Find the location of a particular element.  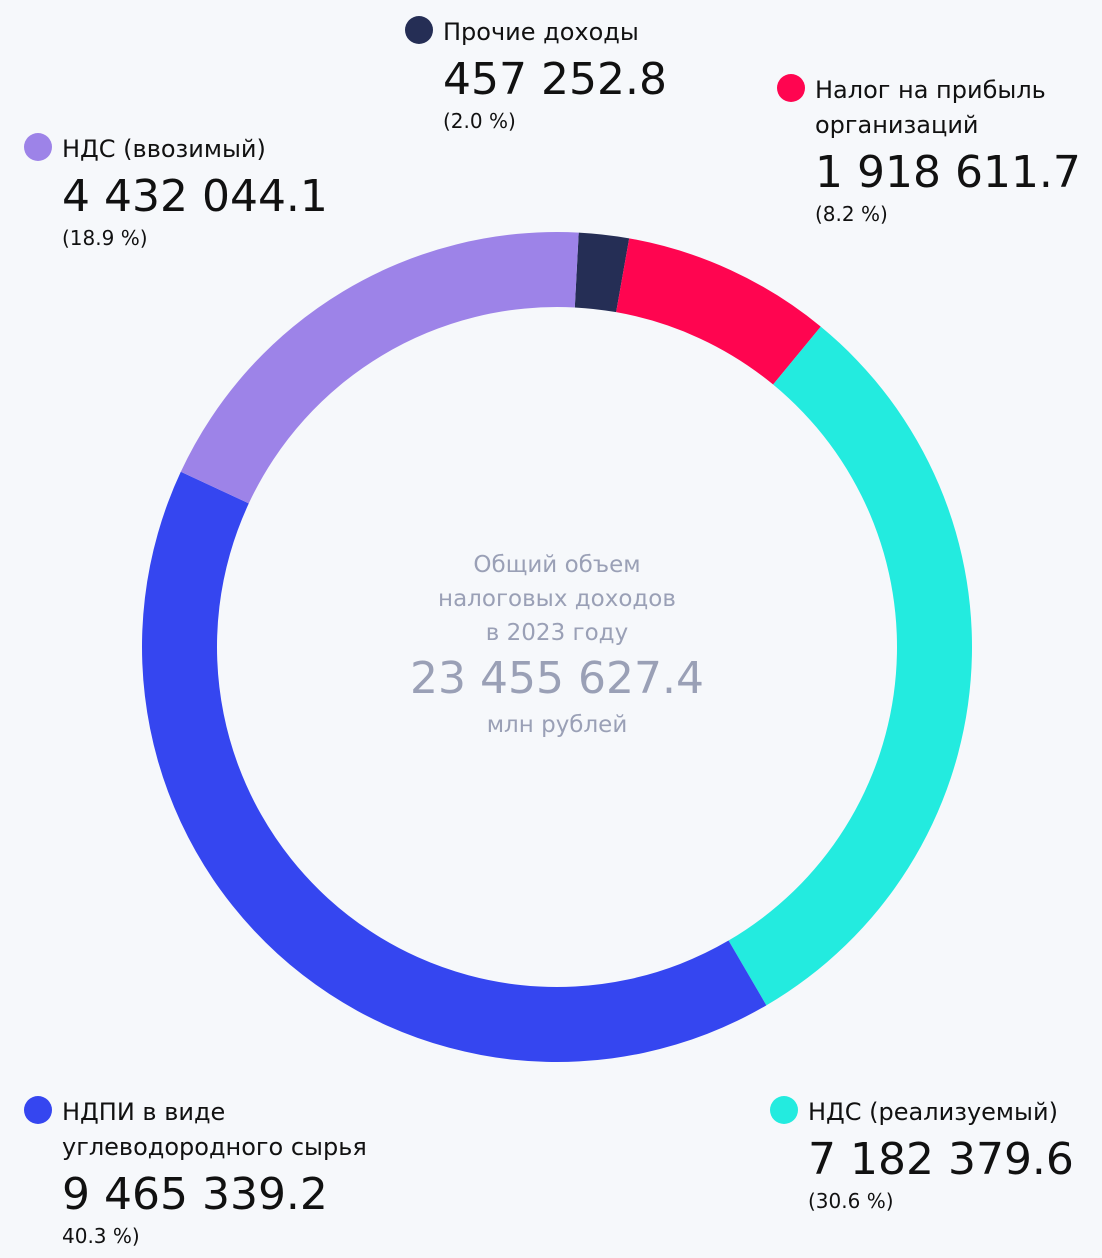

percent-label: (30.6 %) is located at coordinates (851, 1201).